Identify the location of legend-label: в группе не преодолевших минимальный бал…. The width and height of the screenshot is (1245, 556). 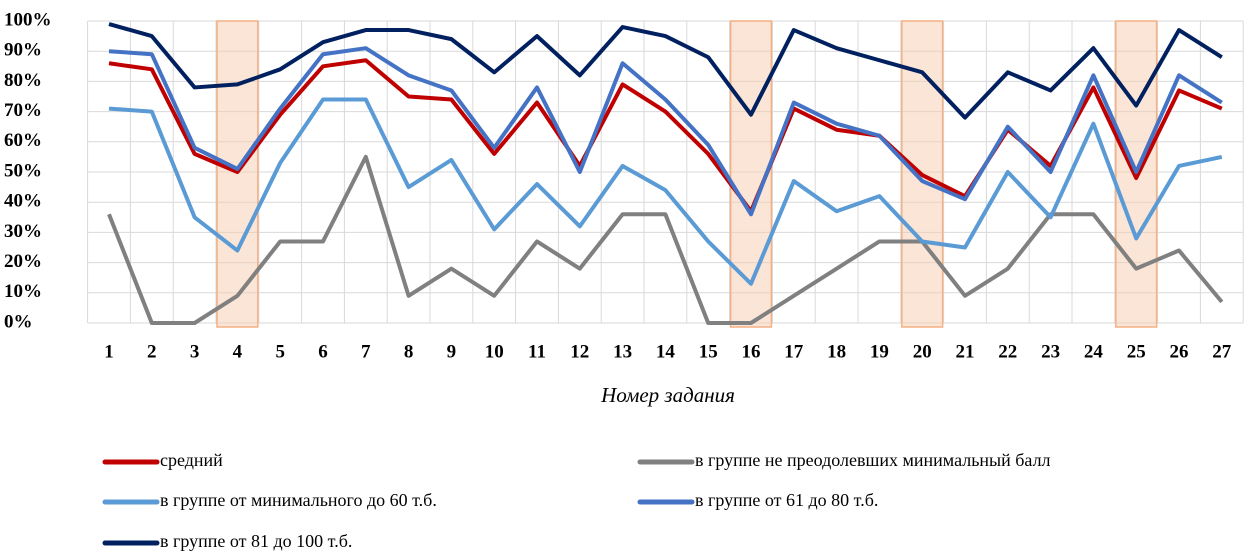
(873, 460).